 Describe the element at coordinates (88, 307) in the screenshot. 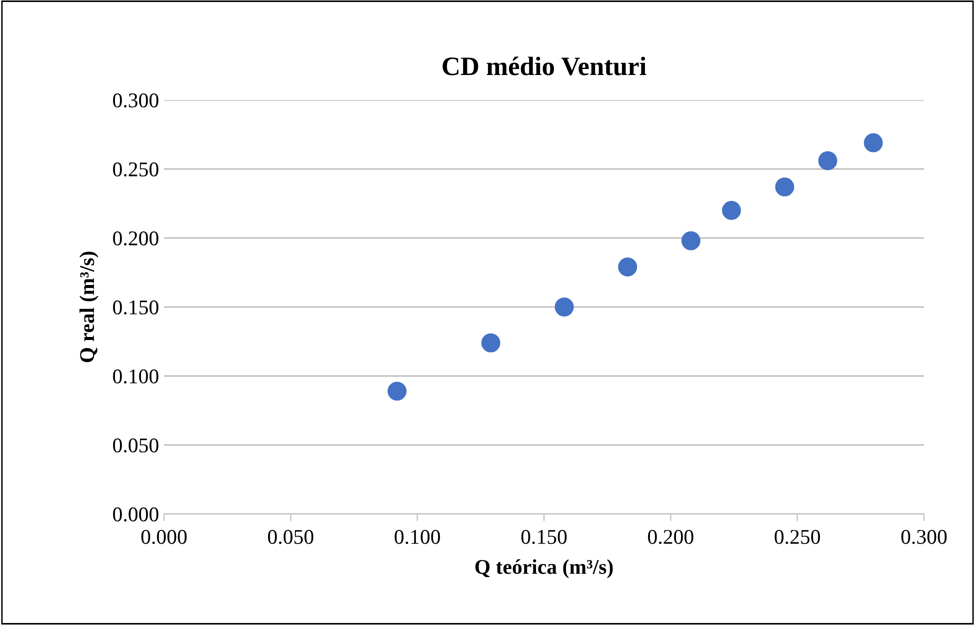

I see `y-axis-title: Q real (m³/s)` at that location.